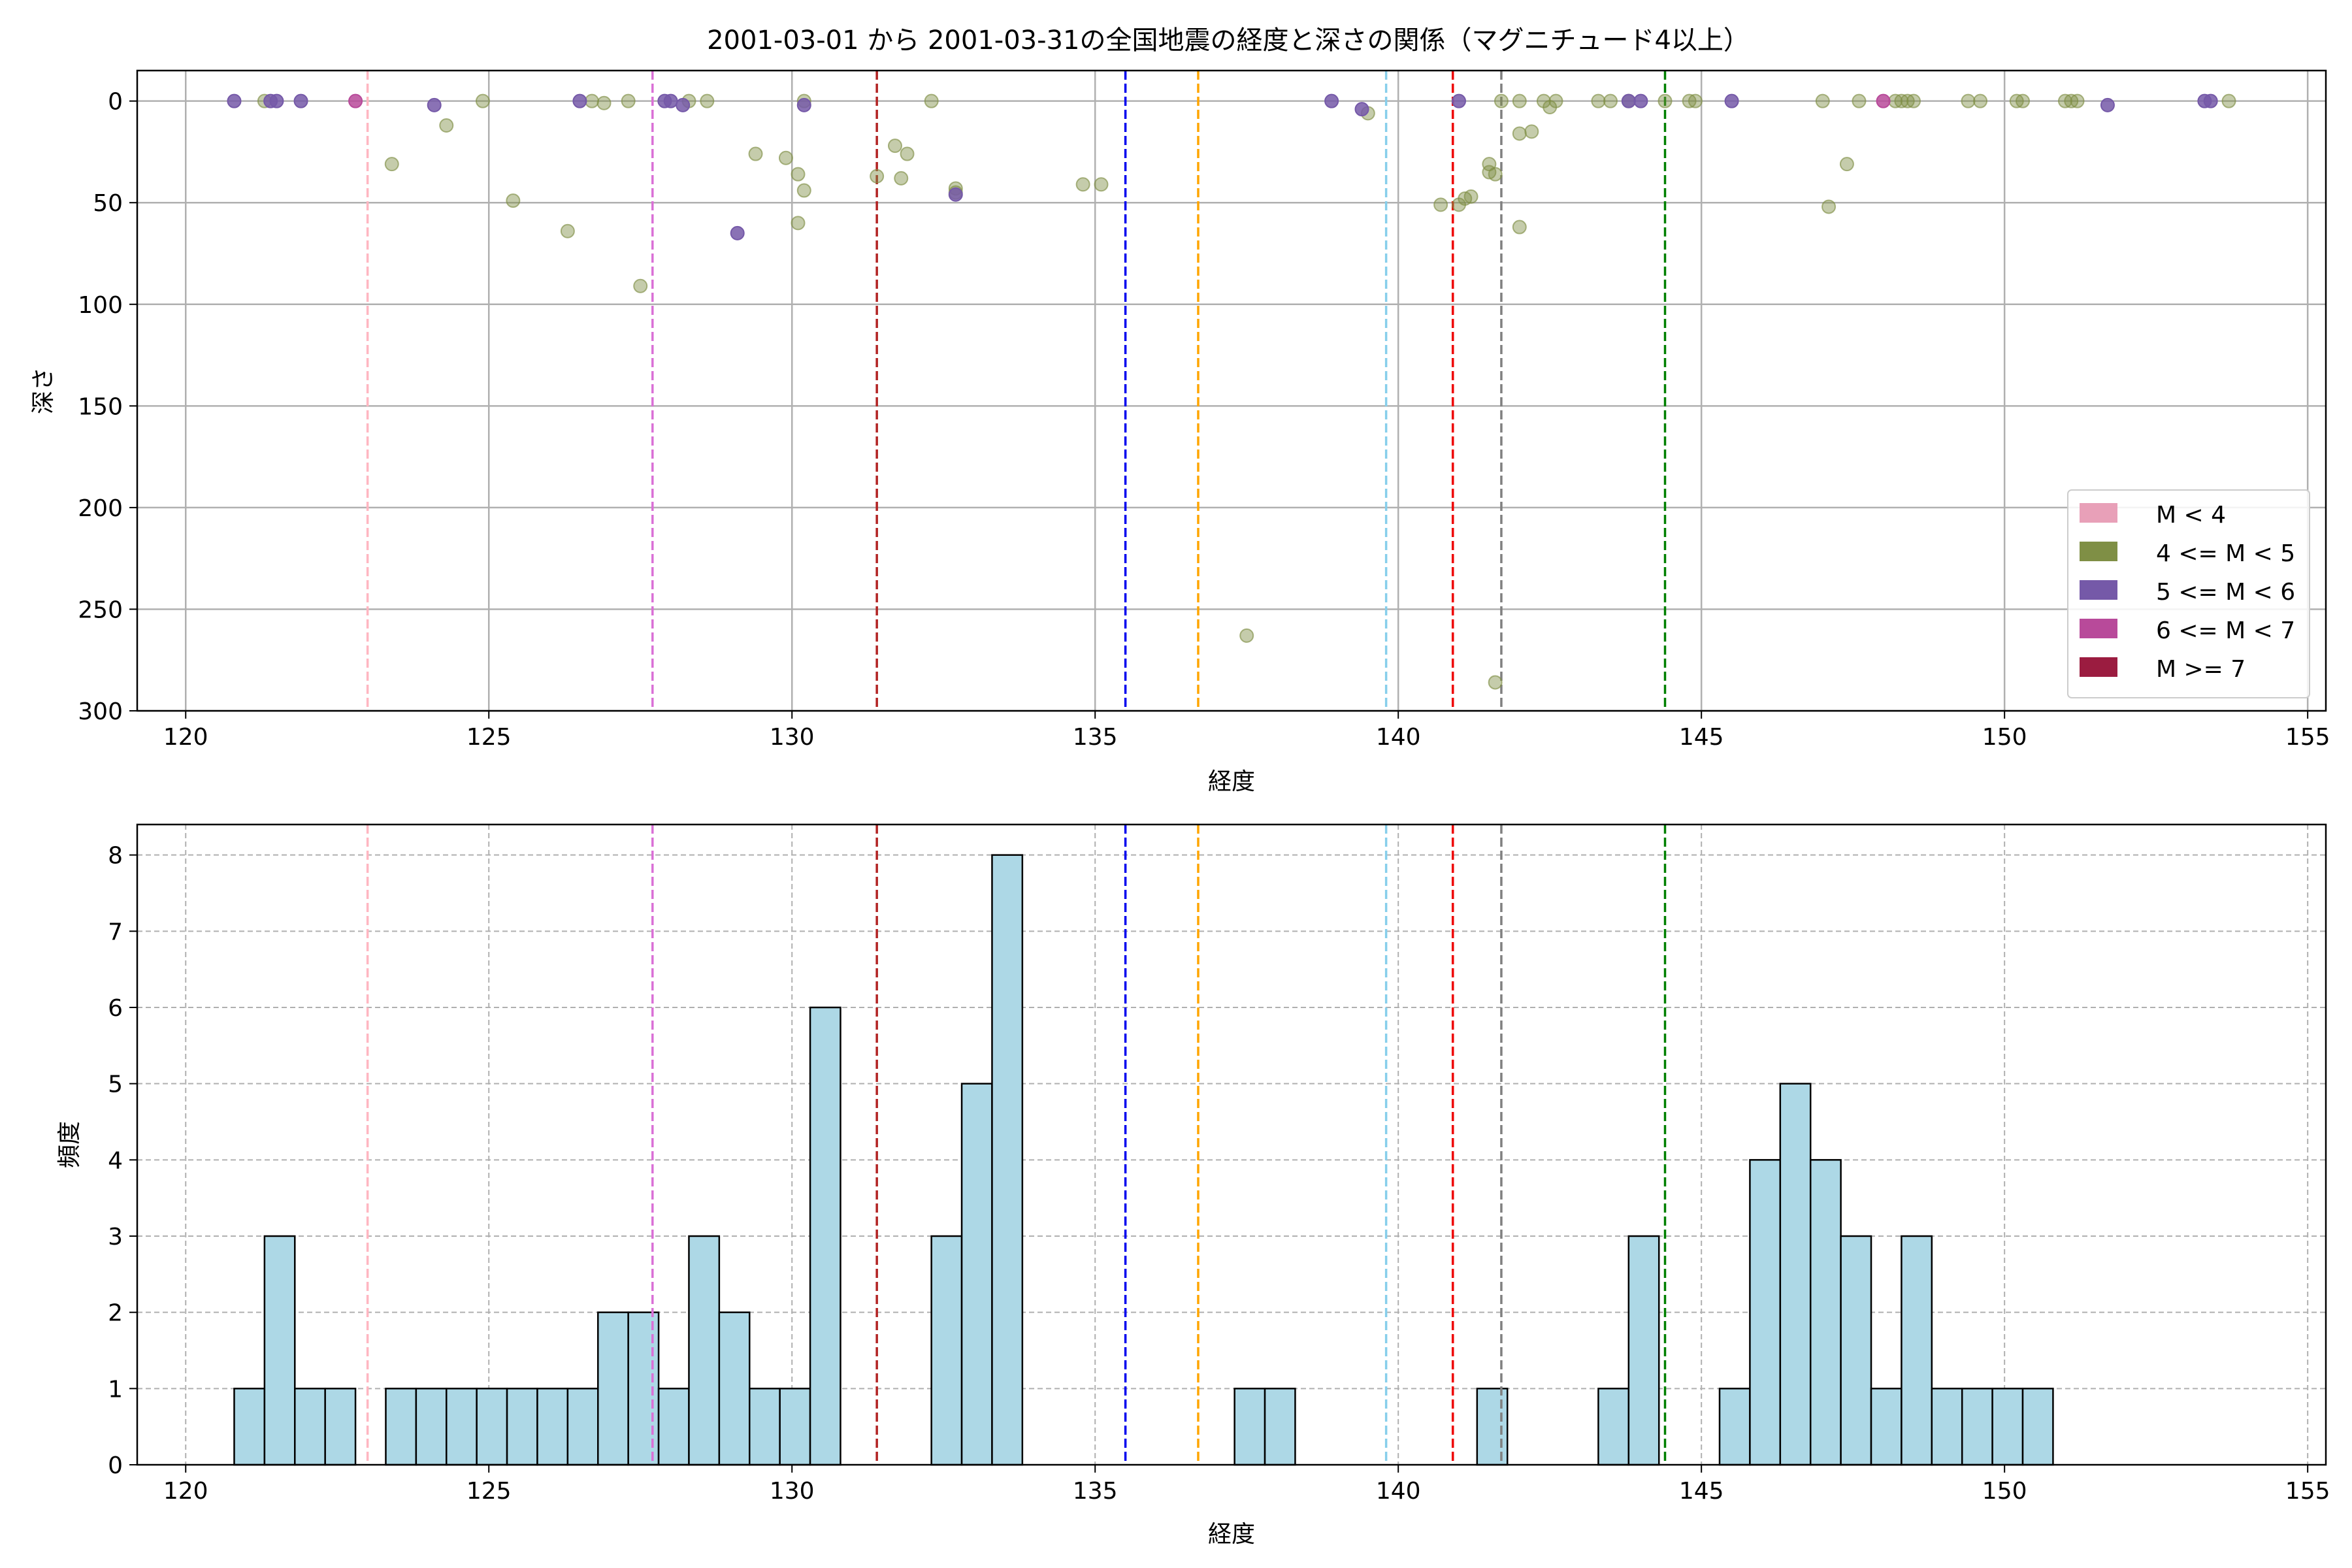 The height and width of the screenshot is (1568, 2352). I want to click on histogram-y-tick-label: 7, so click(115, 932).